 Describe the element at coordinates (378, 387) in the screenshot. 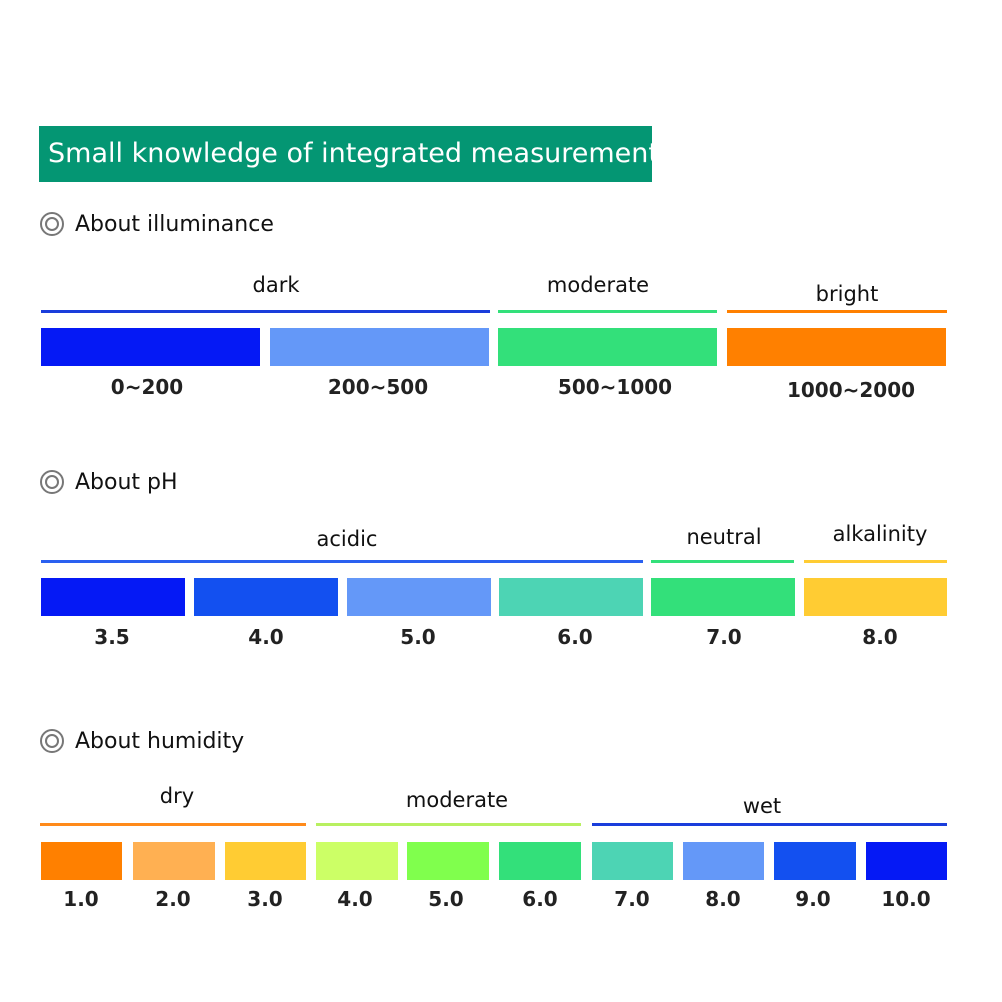

I see `illuminance-value: 200~500` at that location.